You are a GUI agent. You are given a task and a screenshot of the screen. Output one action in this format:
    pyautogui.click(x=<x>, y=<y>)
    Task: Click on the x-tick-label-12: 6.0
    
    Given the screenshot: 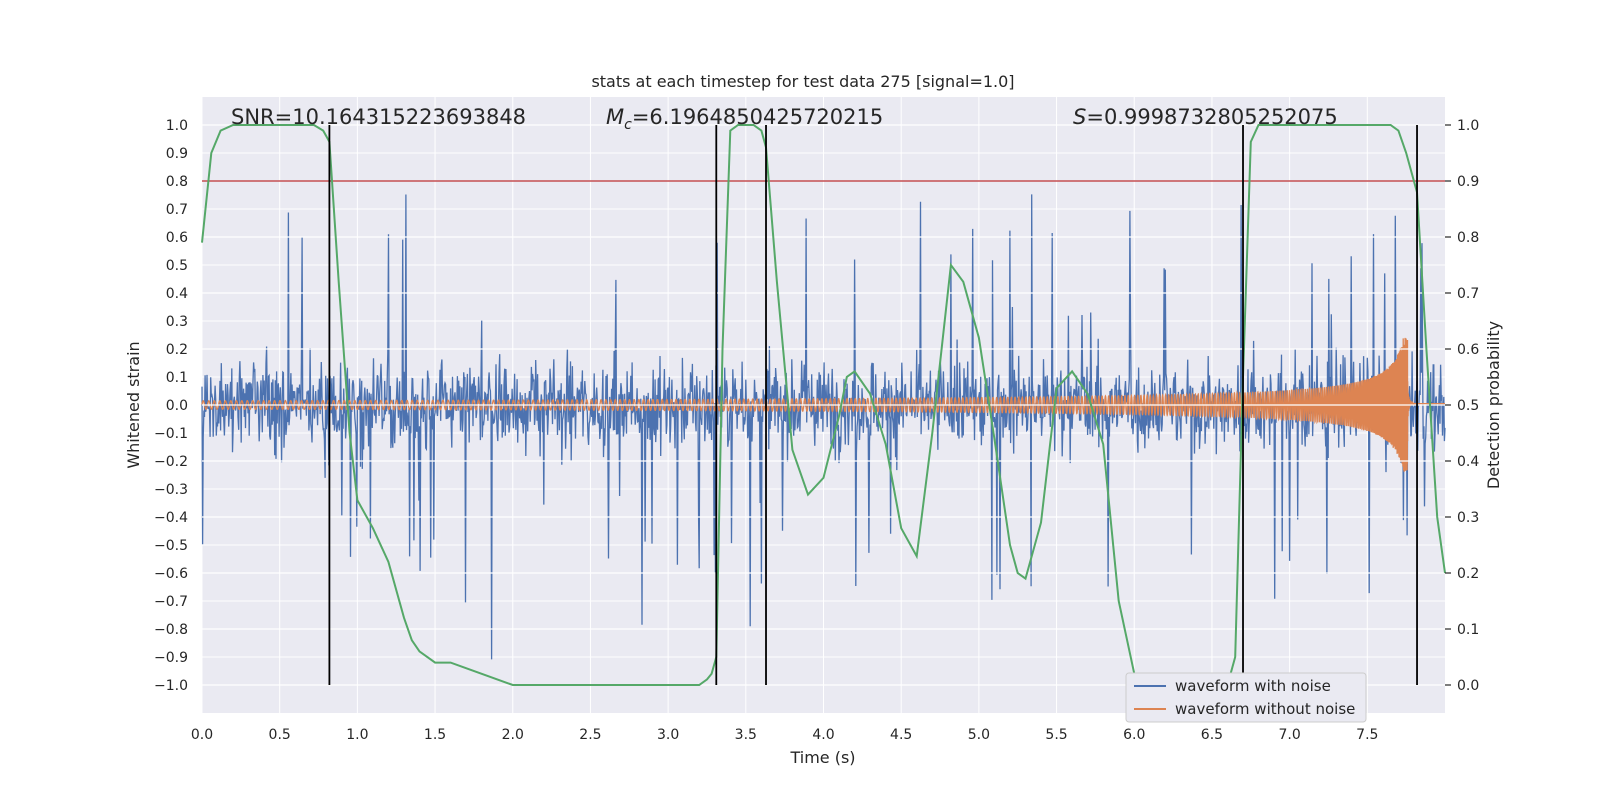 What is the action you would take?
    pyautogui.click(x=1134, y=735)
    